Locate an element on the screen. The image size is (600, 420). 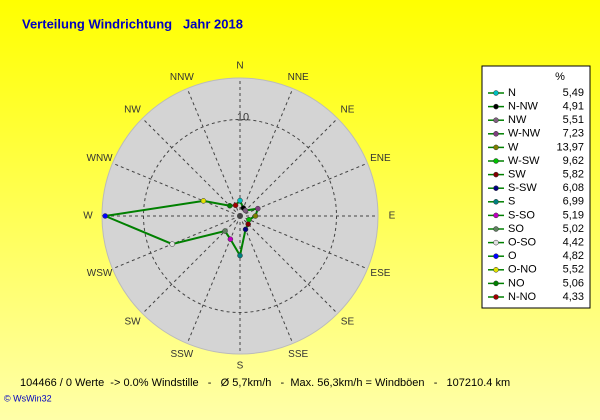
legend-value: 4,82 is located at coordinates (573, 256).